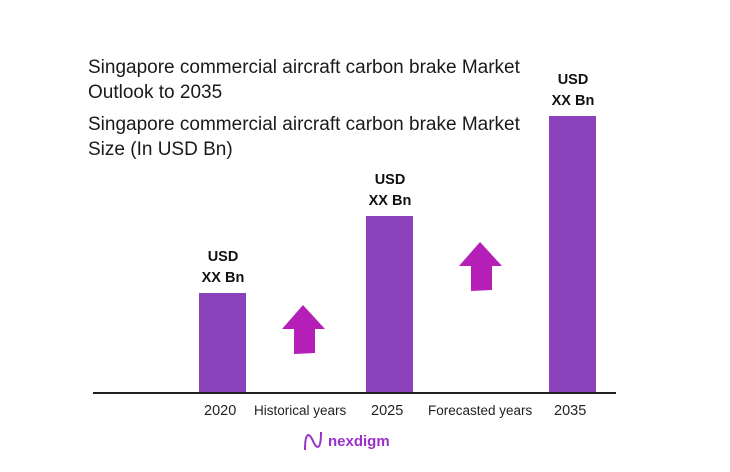 This screenshot has height=472, width=730. I want to click on data-label-2025: USD XX Bn, so click(390, 191).